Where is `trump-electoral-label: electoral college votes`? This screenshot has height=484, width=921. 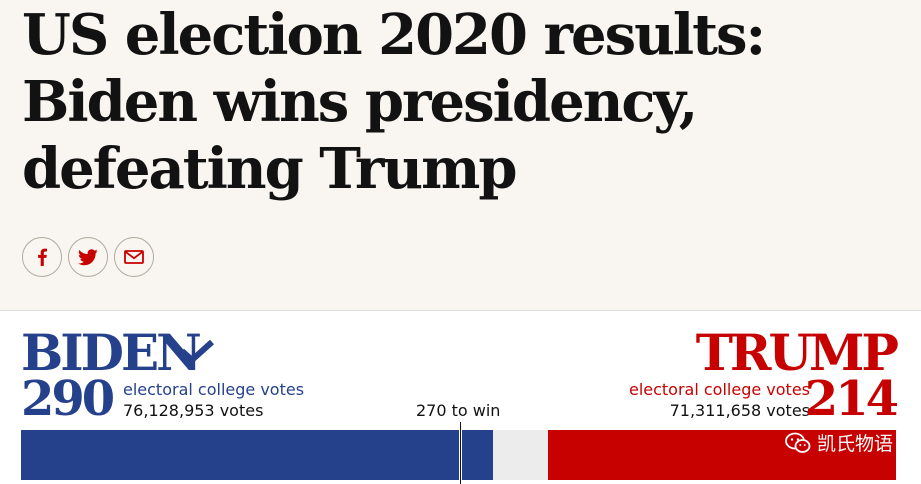
trump-electoral-label: electoral college votes is located at coordinates (719, 389).